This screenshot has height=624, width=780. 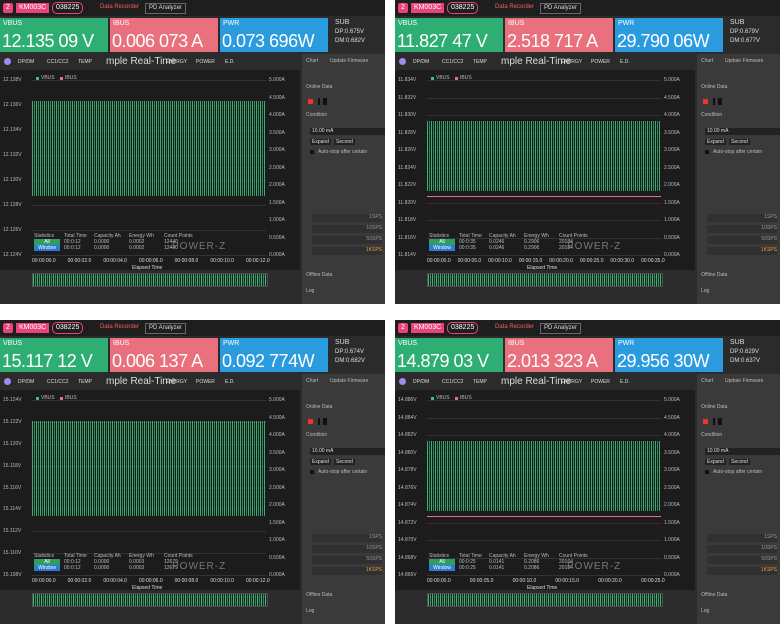 What do you see at coordinates (54, 355) in the screenshot?
I see `vbus-box: VBUS 15.117 12 V` at bounding box center [54, 355].